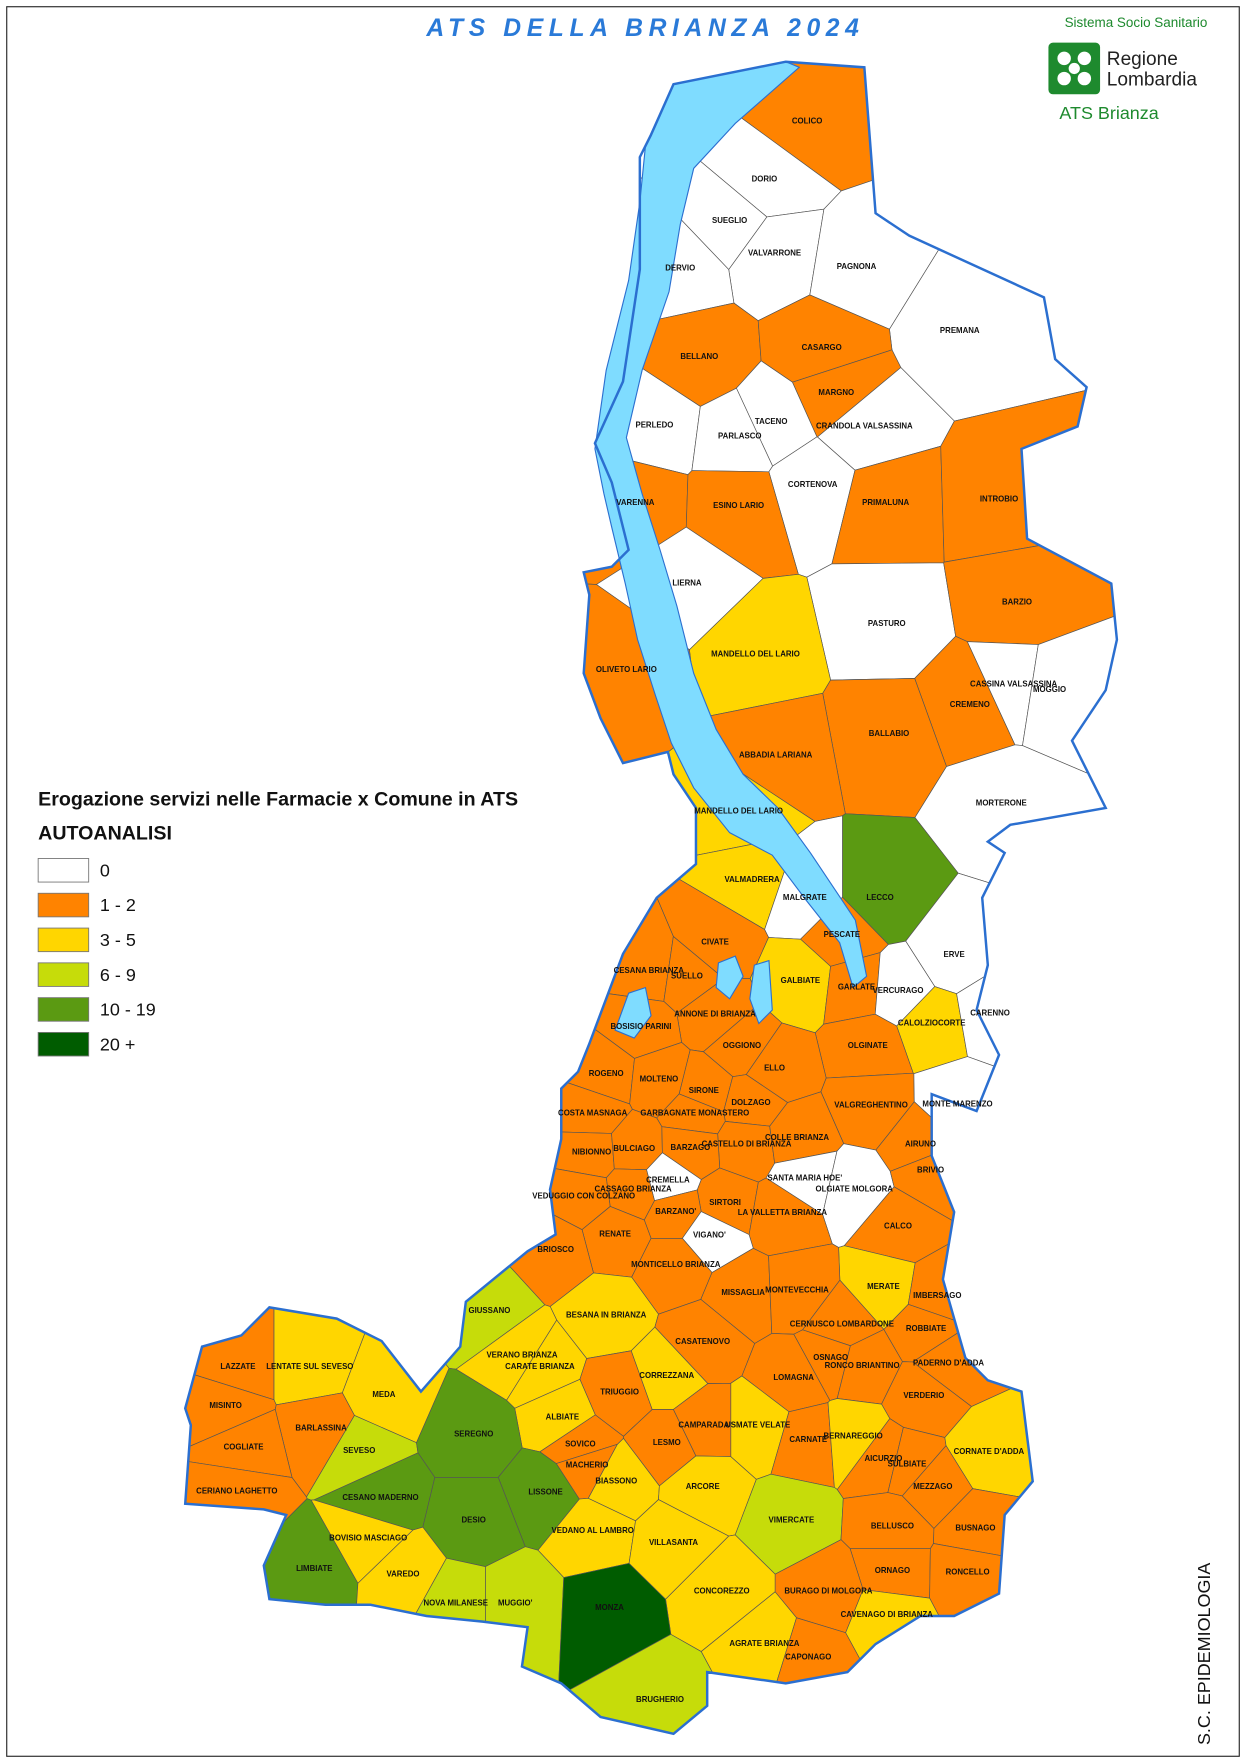 The image size is (1246, 1763). I want to click on municipality-label: LAZZATE, so click(237, 1366).